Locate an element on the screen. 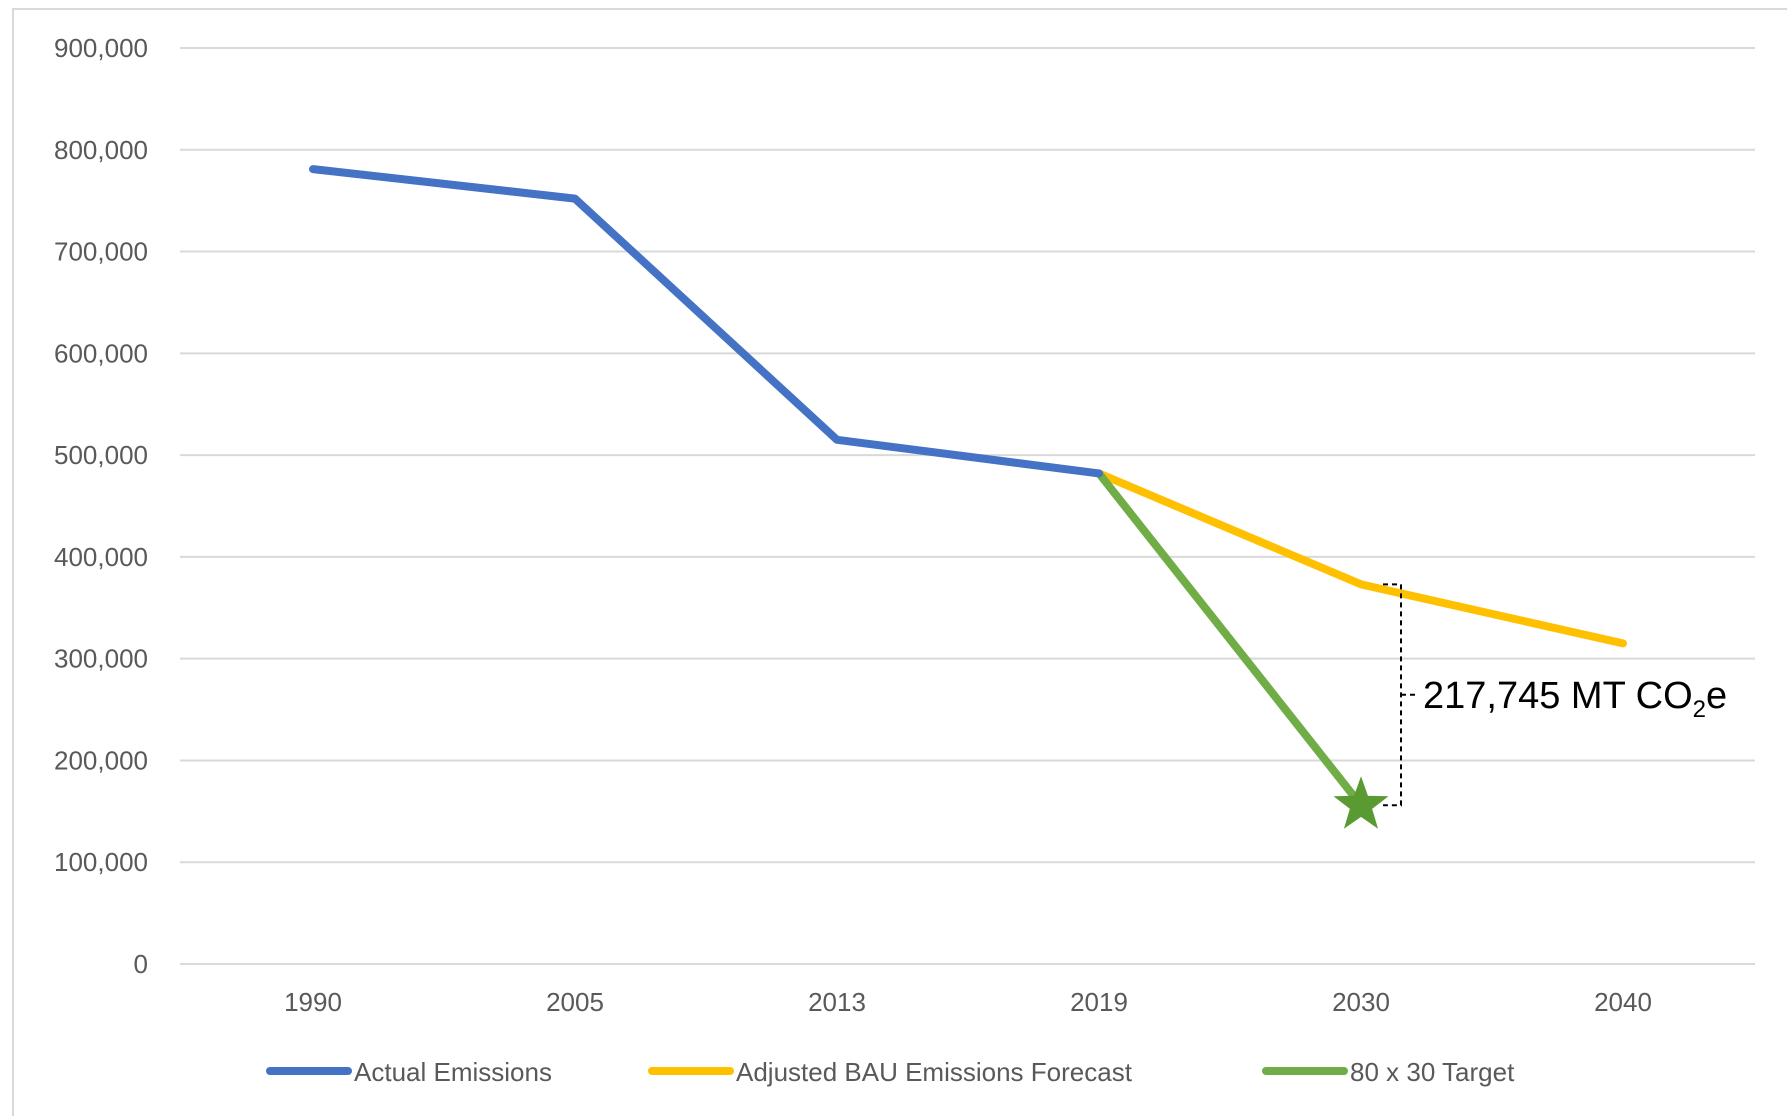  y-tick-label: 500,000 is located at coordinates (101, 455).